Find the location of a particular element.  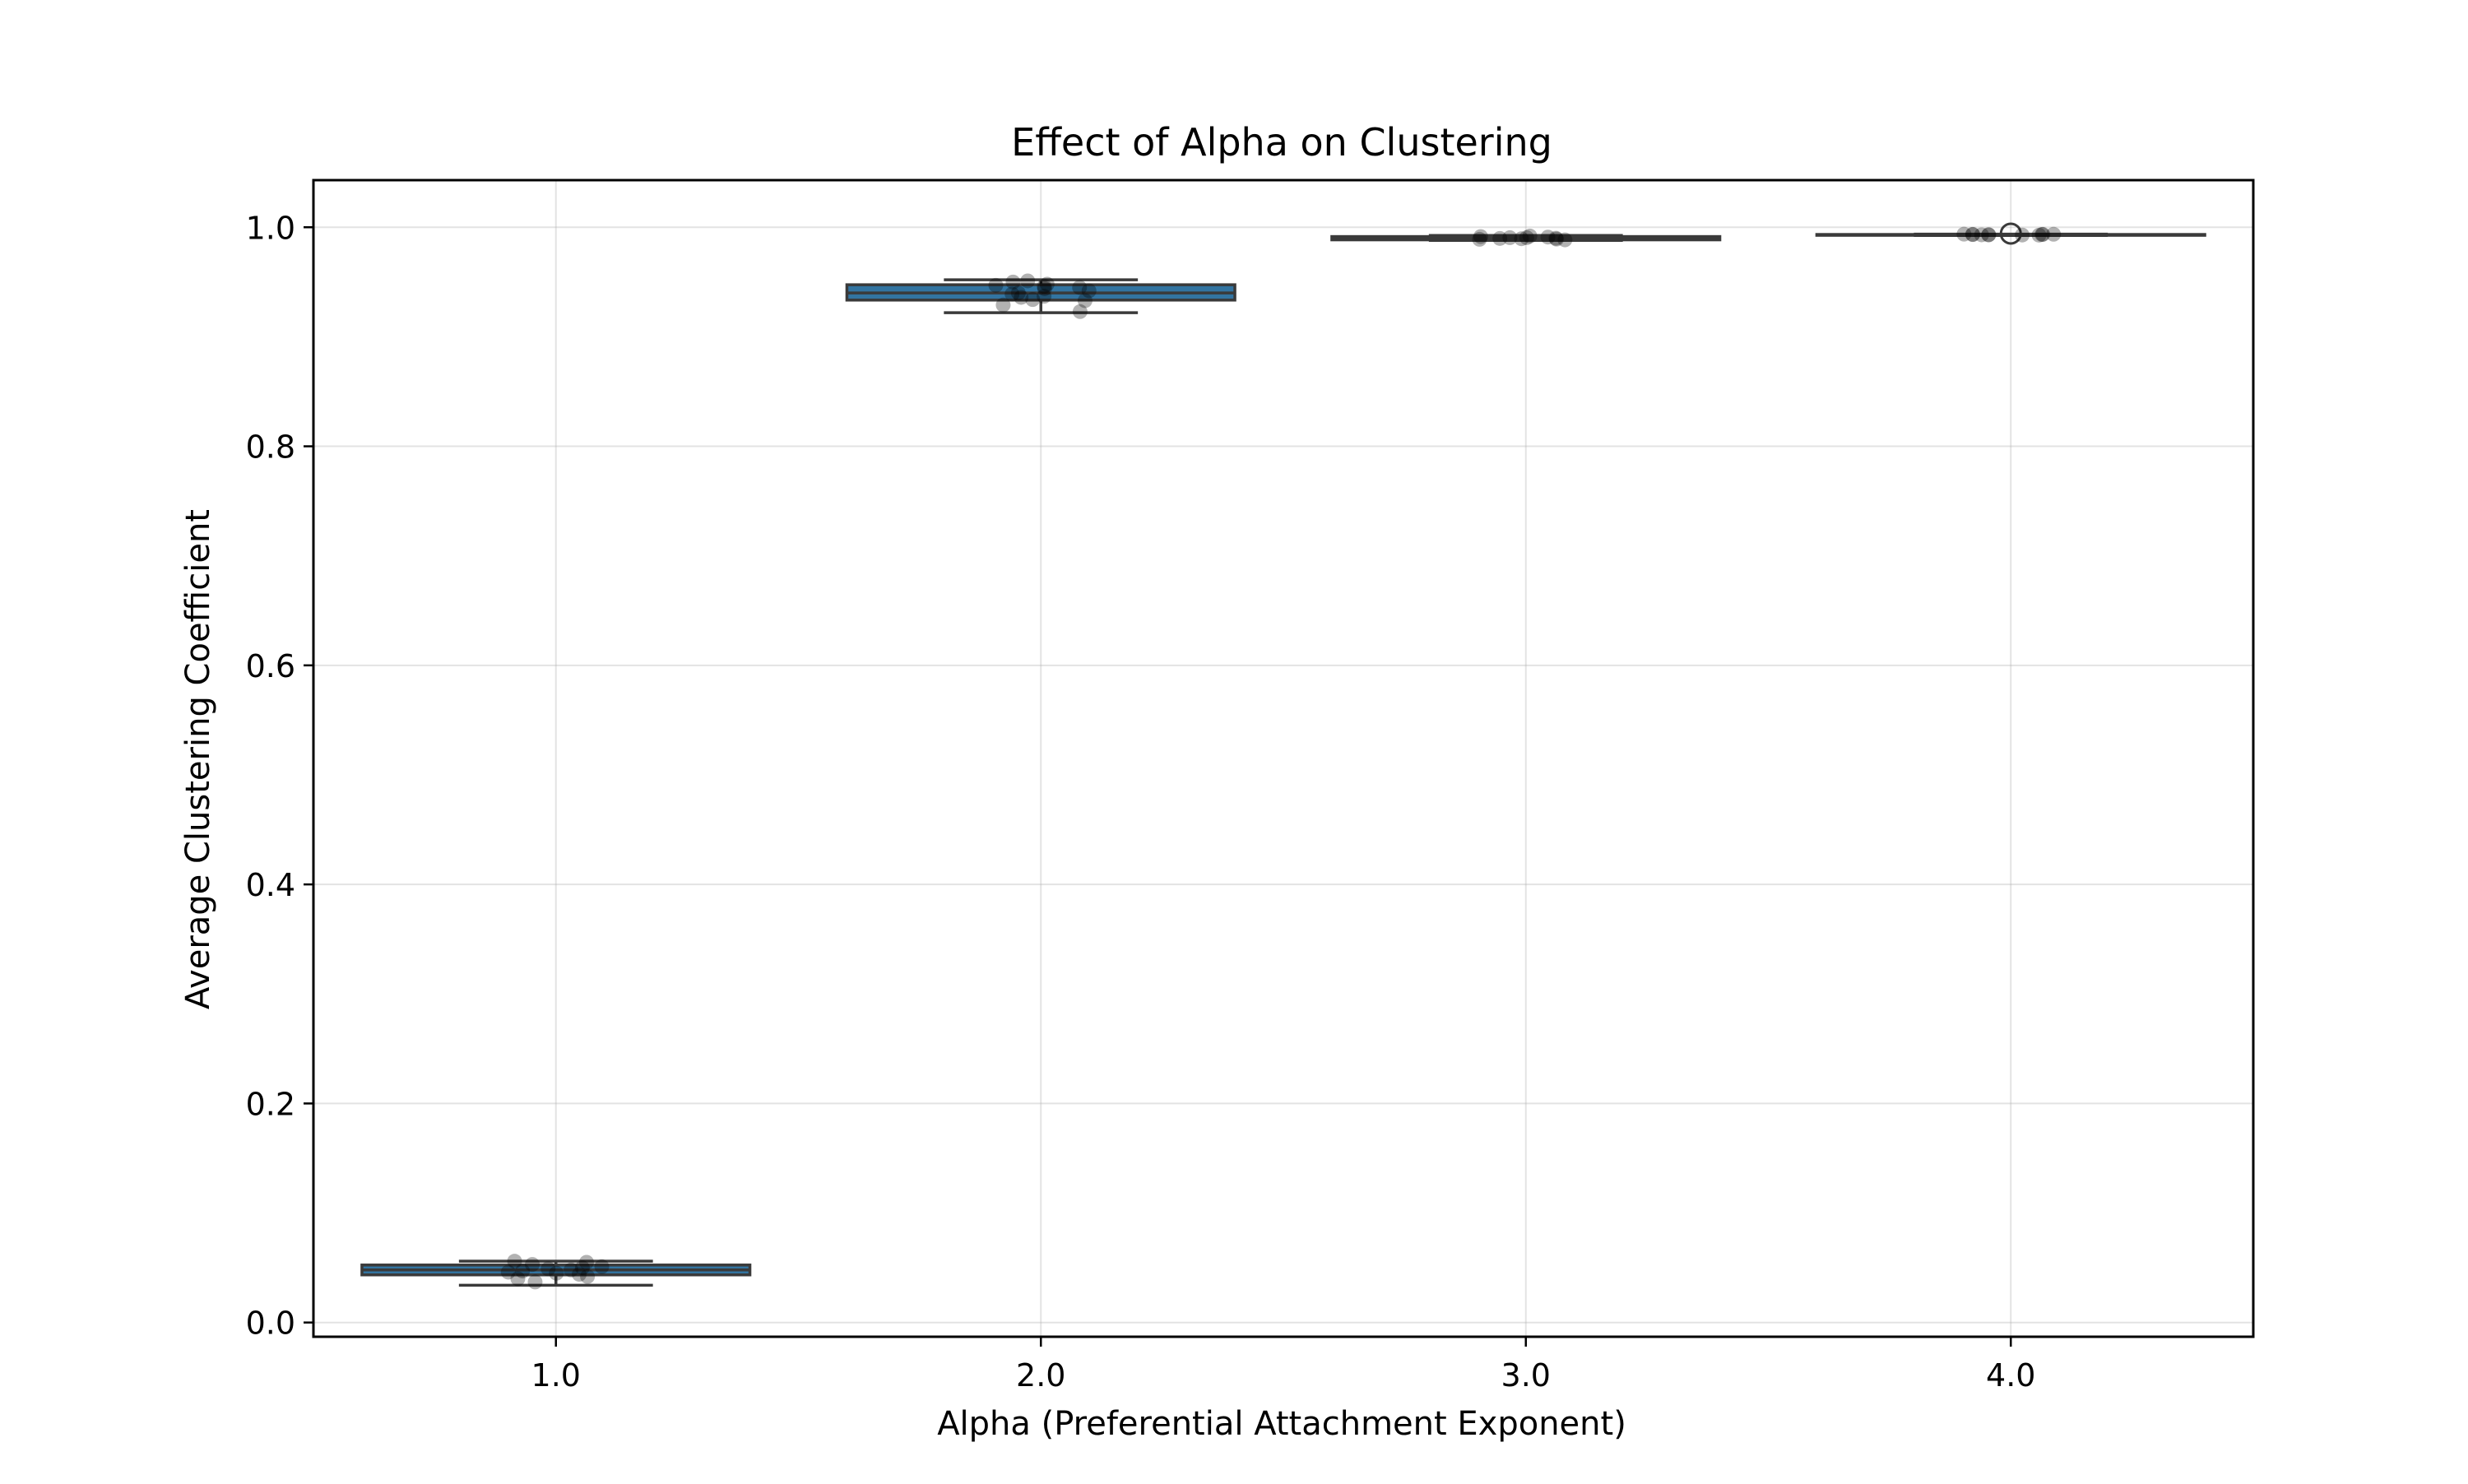

y-tick-label: 0.4 is located at coordinates (270, 885).